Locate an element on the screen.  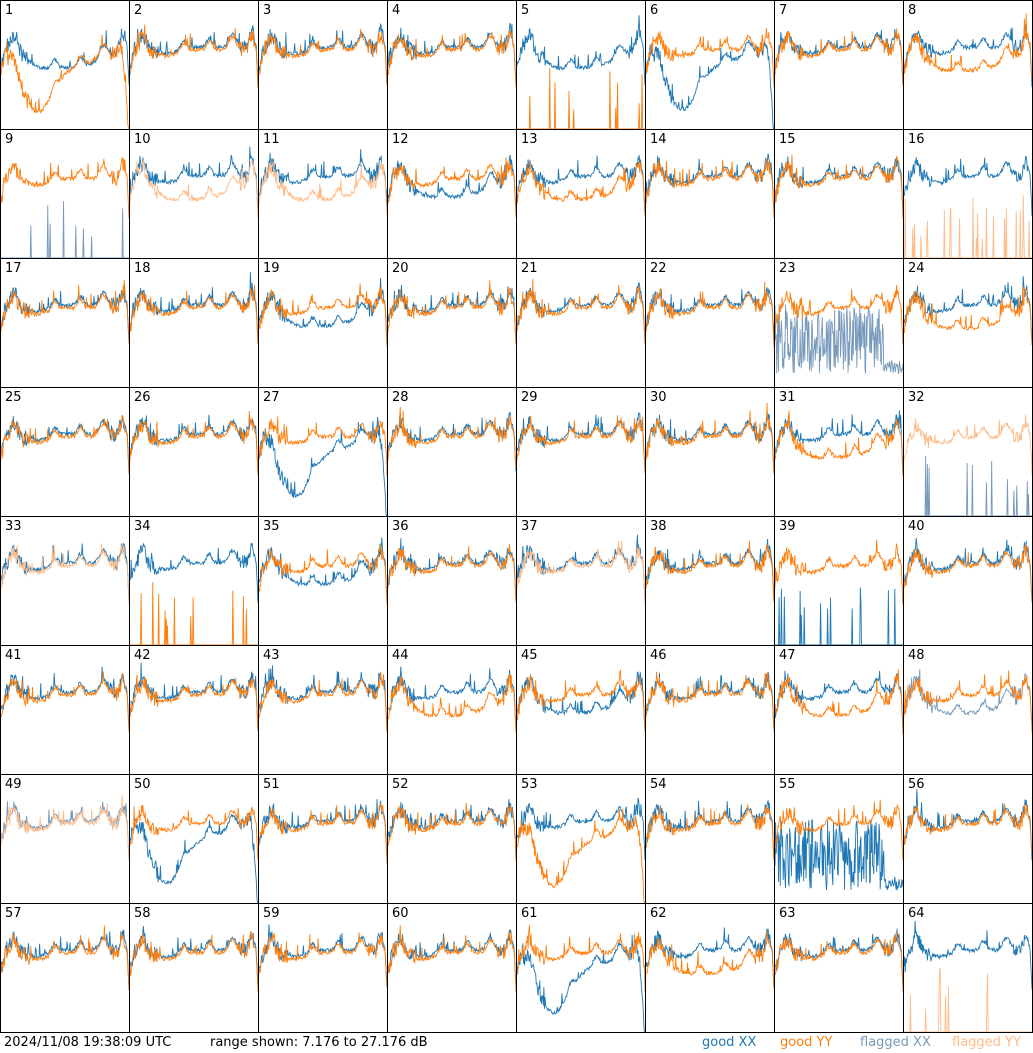
panel-number: 43 is located at coordinates (271, 655).